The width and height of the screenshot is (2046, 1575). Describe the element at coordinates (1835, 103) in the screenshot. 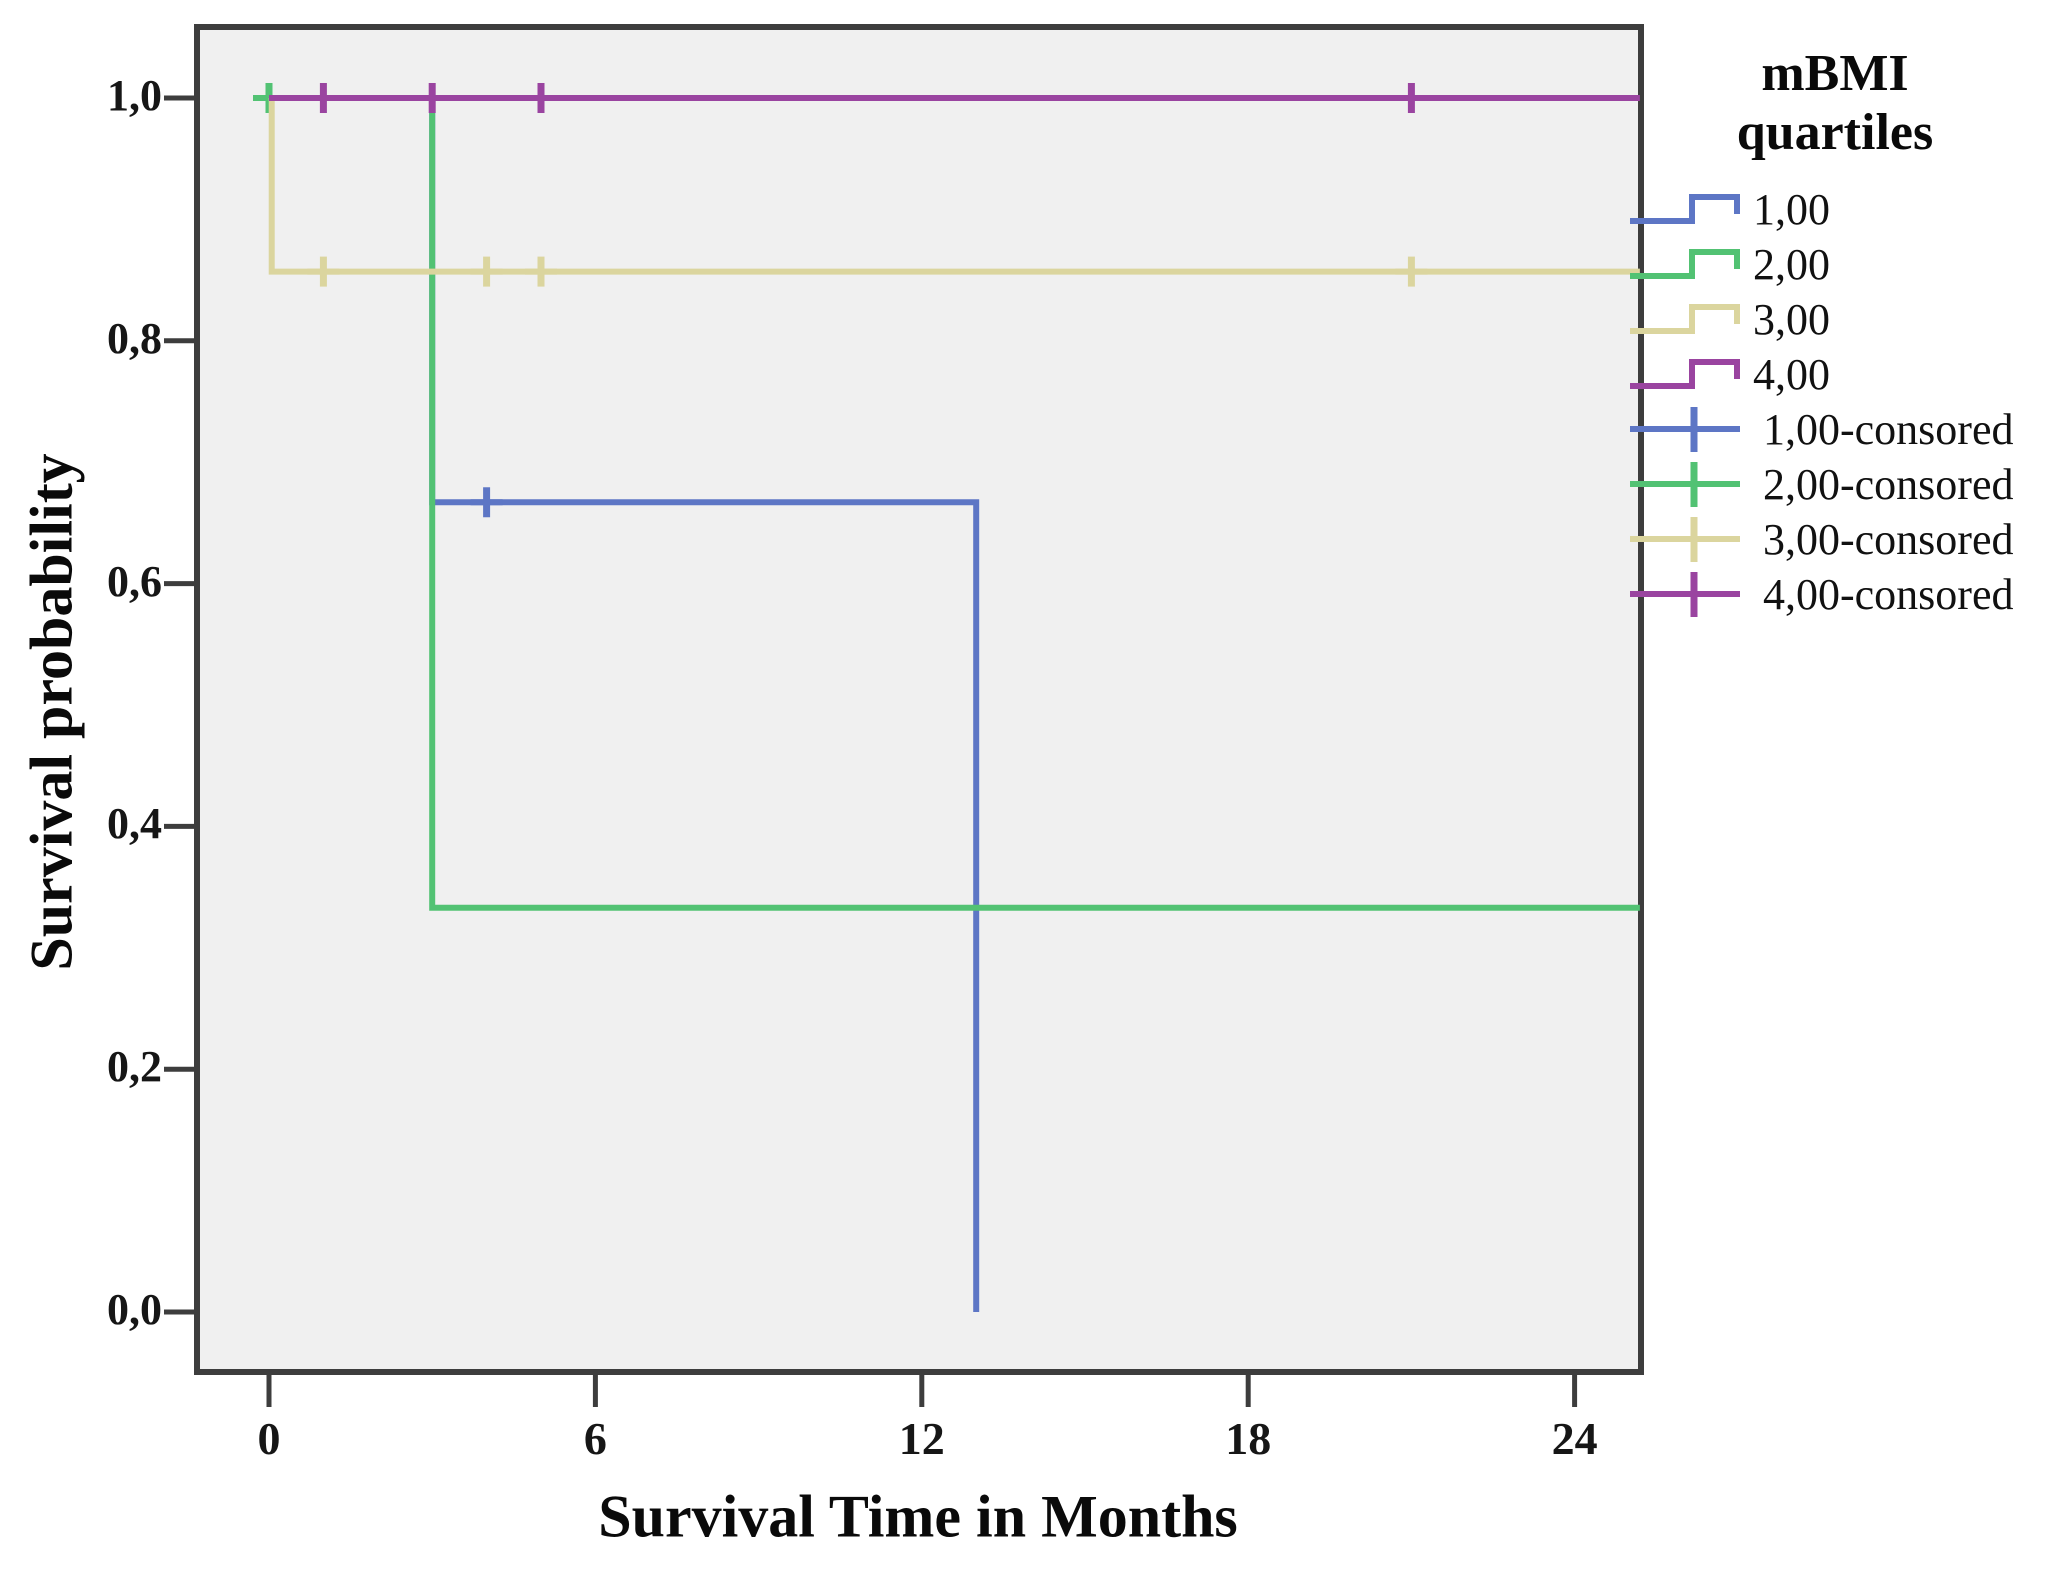

I see `legend-title: mBMI quartiles` at that location.